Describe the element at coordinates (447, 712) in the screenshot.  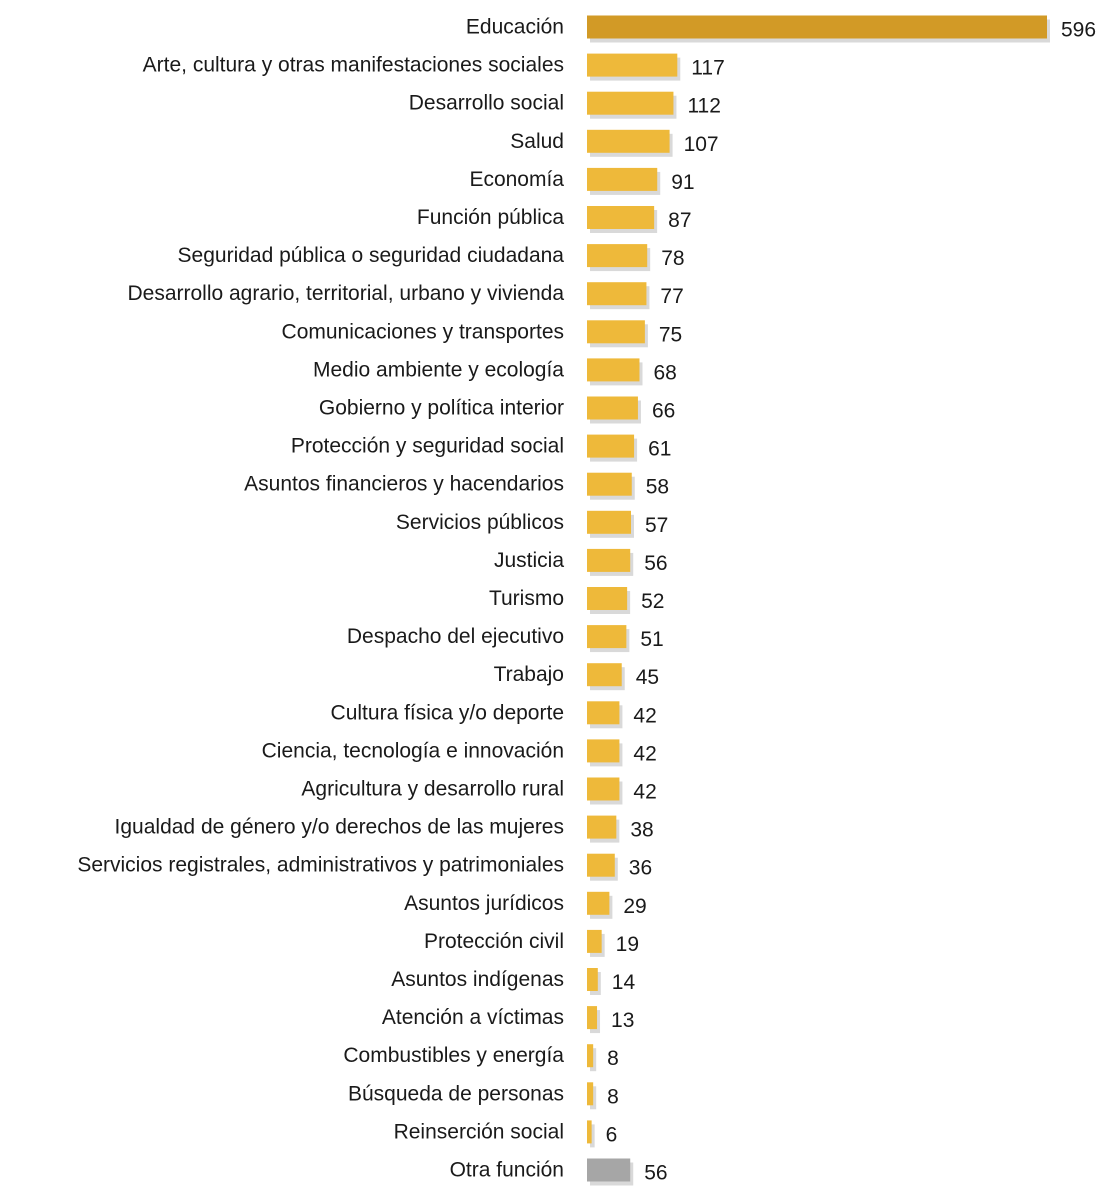
I see `category-label: Cultura física y/o deporte` at that location.